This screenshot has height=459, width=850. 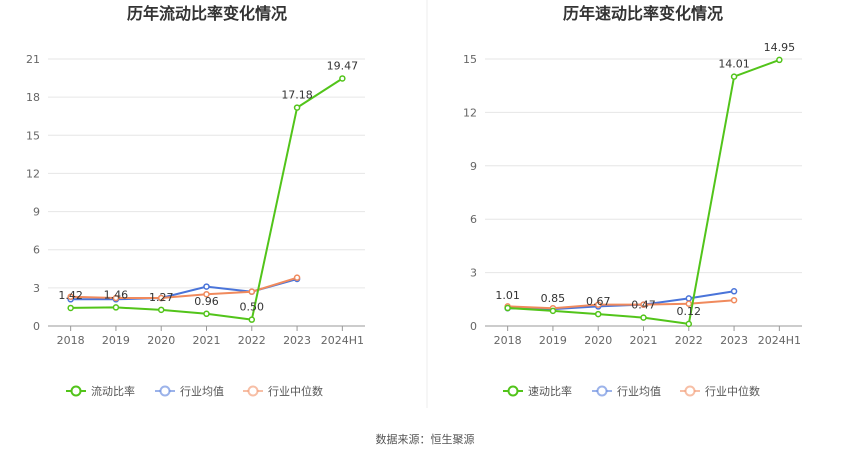 What do you see at coordinates (553, 298) in the screenshot?
I see `data-label: 0.85` at bounding box center [553, 298].